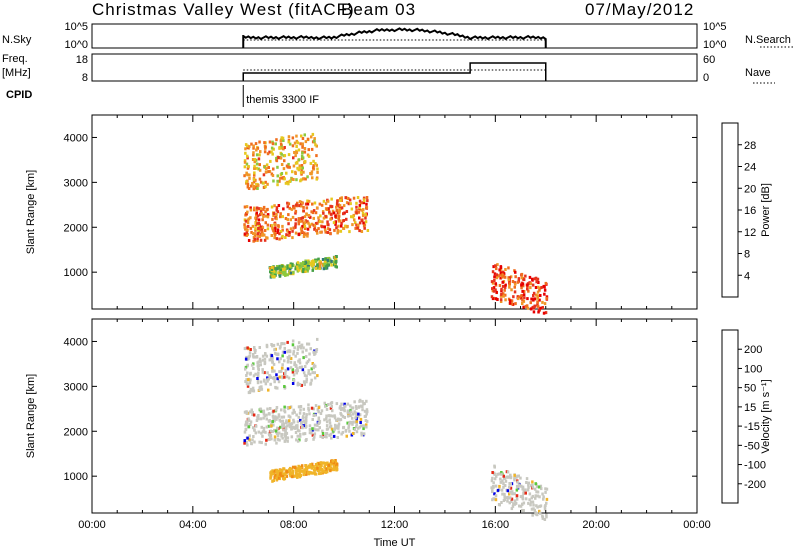  I want to click on freq-trace, so click(394, 71).